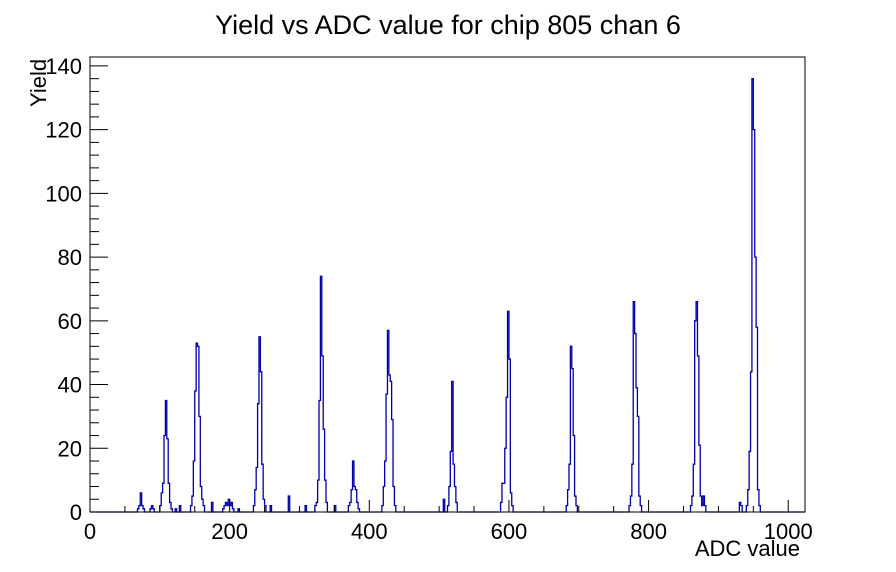 This screenshot has width=896, height=572. Describe the element at coordinates (439, 506) in the screenshot. I see `x-axis-ticks` at that location.